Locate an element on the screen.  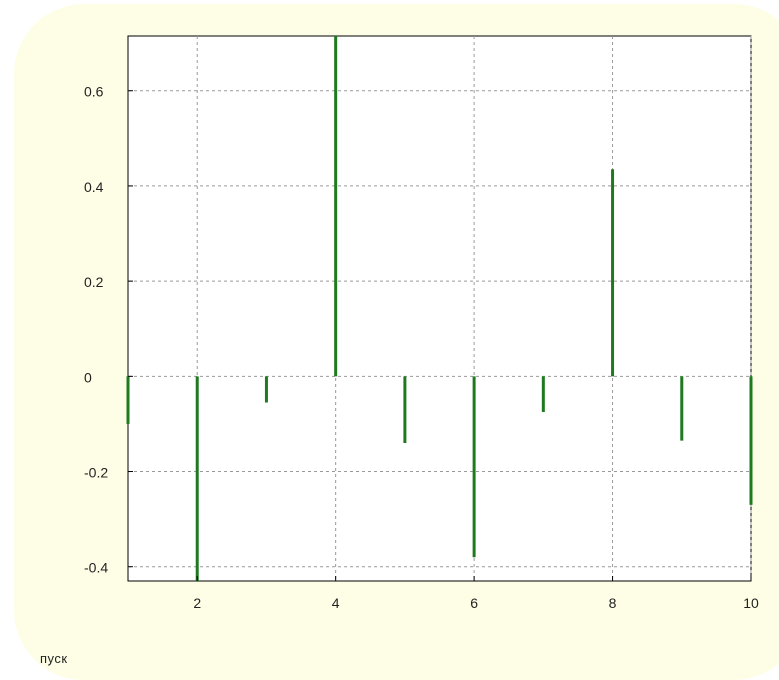
x-tick-label: 8 is located at coordinates (613, 603).